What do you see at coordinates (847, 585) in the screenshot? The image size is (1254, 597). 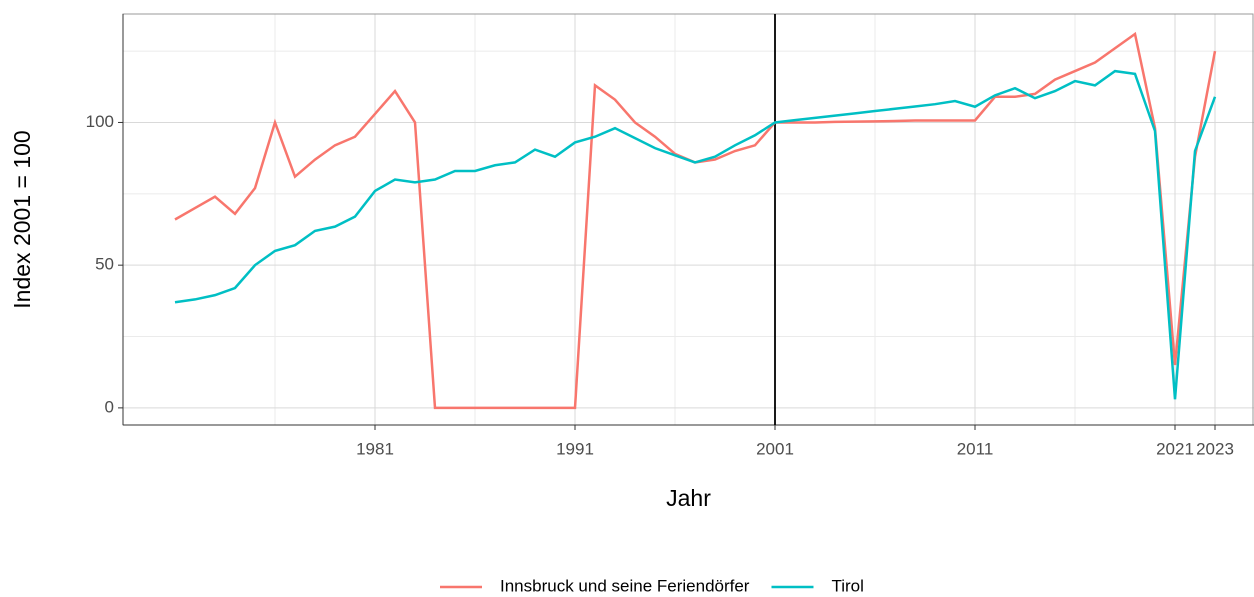 I see `legend-label: Tirol` at bounding box center [847, 585].